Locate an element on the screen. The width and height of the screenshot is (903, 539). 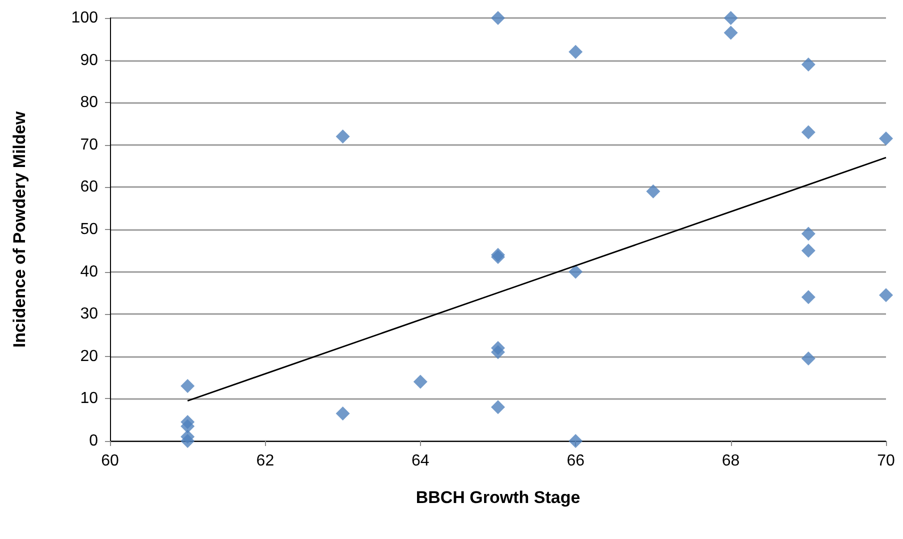
y-tick-label: 10 is located at coordinates (89, 399).